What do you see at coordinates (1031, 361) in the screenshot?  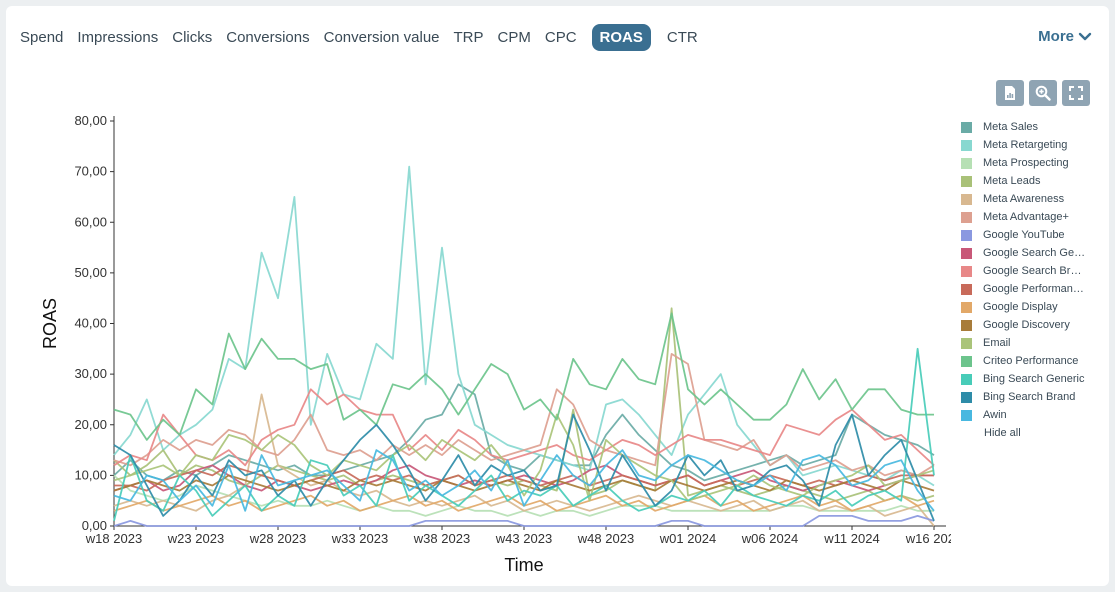 I see `legend-label: Criteo Performance` at bounding box center [1031, 361].